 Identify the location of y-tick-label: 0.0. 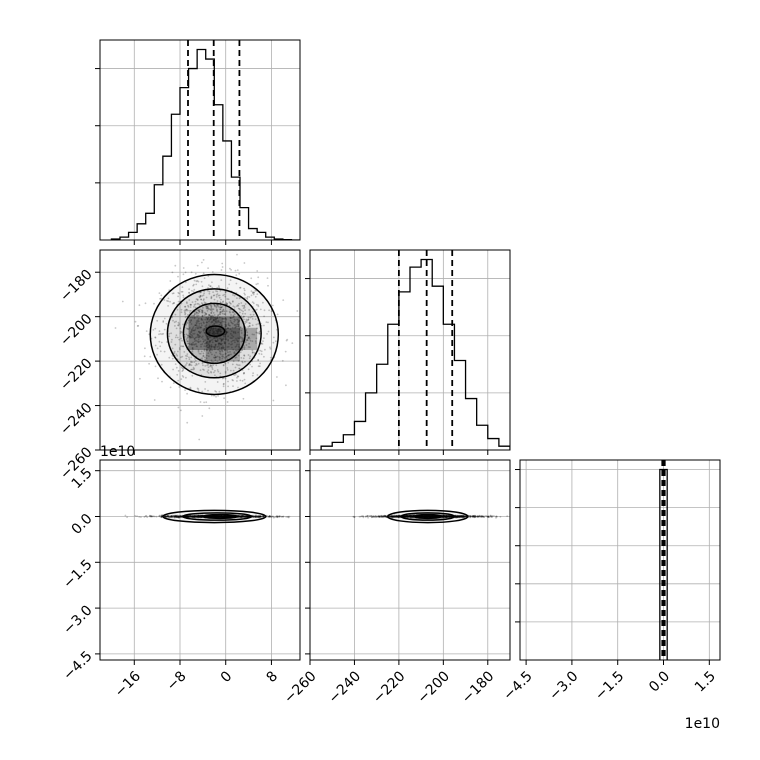
(82, 524).